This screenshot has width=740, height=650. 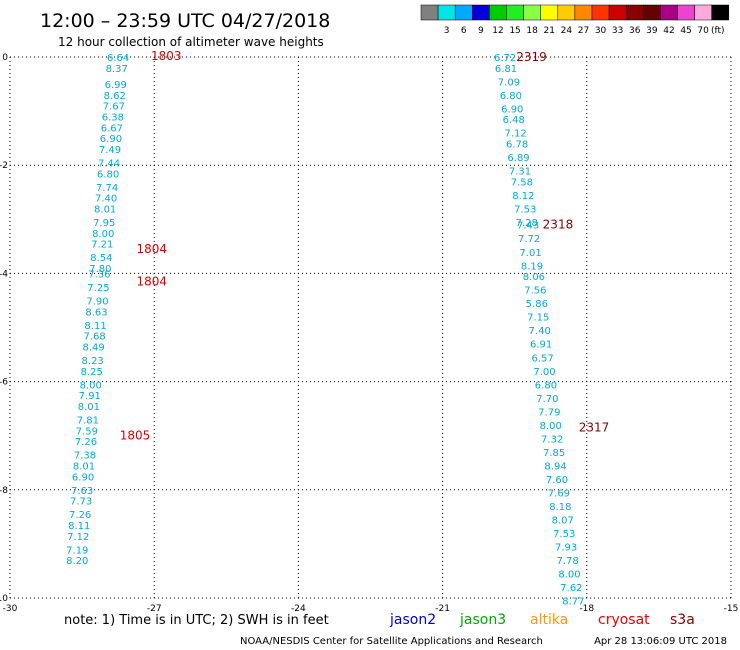 I want to click on swh-value: 7.19, so click(x=77, y=550).